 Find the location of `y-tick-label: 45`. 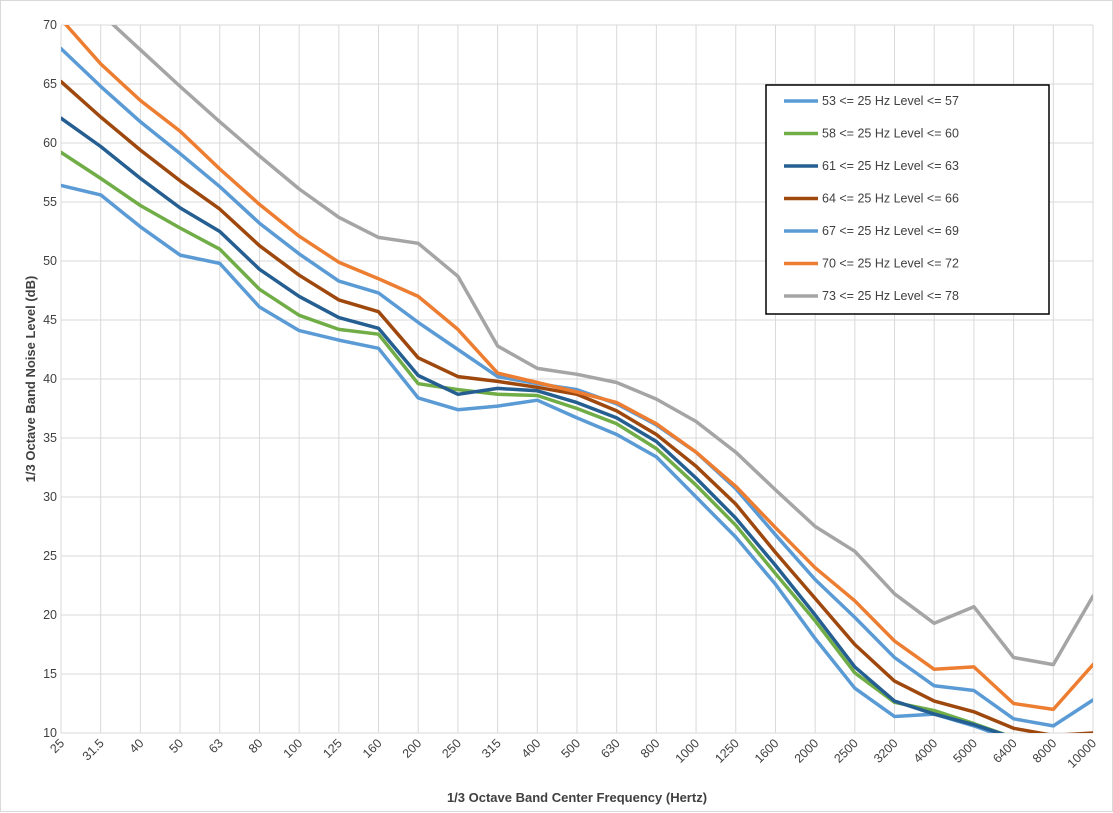

y-tick-label: 45 is located at coordinates (50, 320).